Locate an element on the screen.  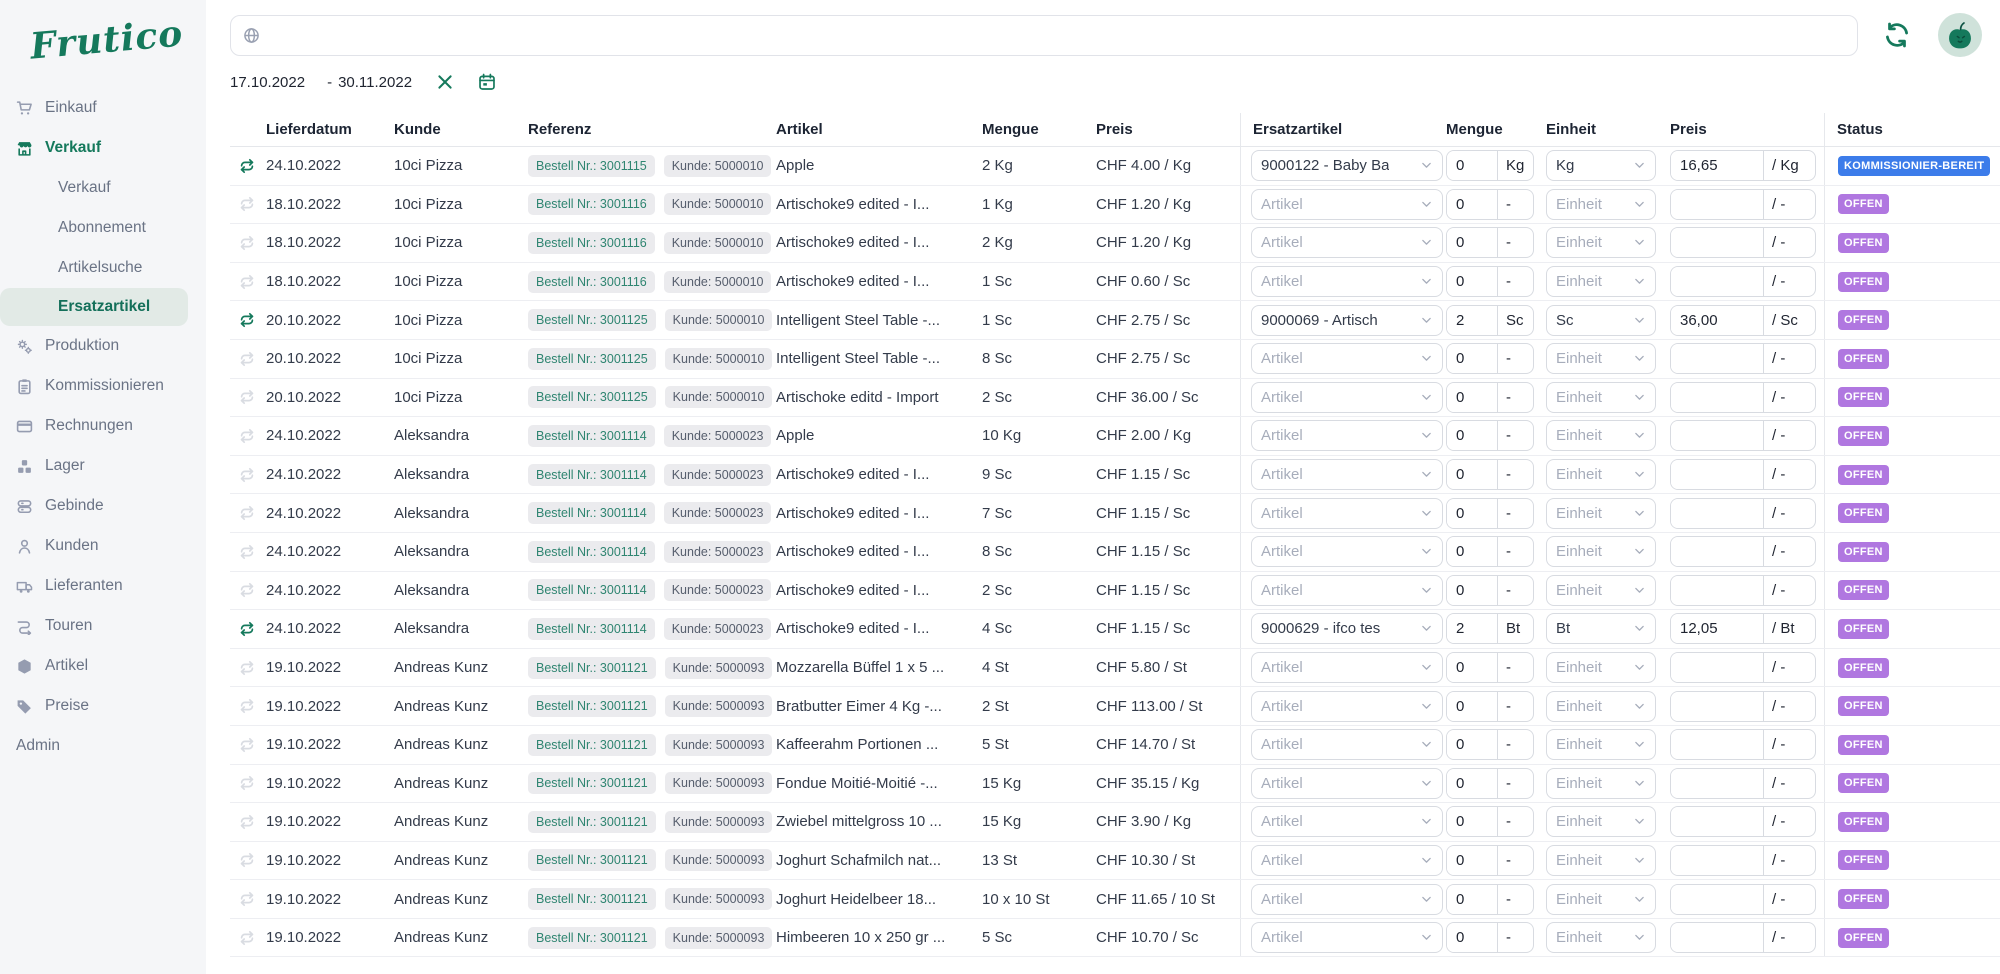
sidebar-item-verkauf: Verkauf is located at coordinates (103, 148).